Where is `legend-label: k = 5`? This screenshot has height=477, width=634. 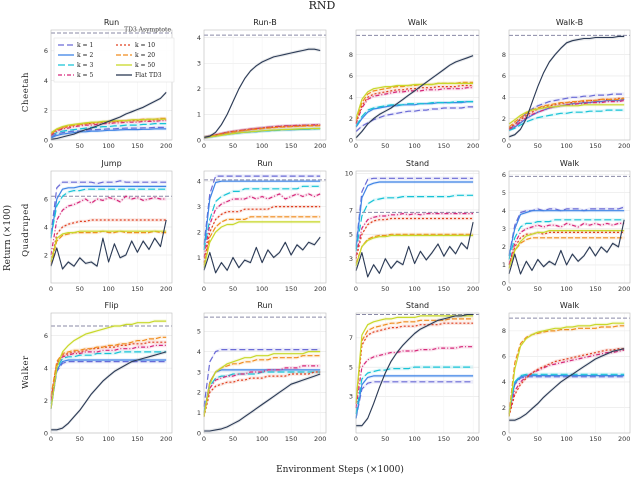 legend-label: k = 5 is located at coordinates (85, 75).